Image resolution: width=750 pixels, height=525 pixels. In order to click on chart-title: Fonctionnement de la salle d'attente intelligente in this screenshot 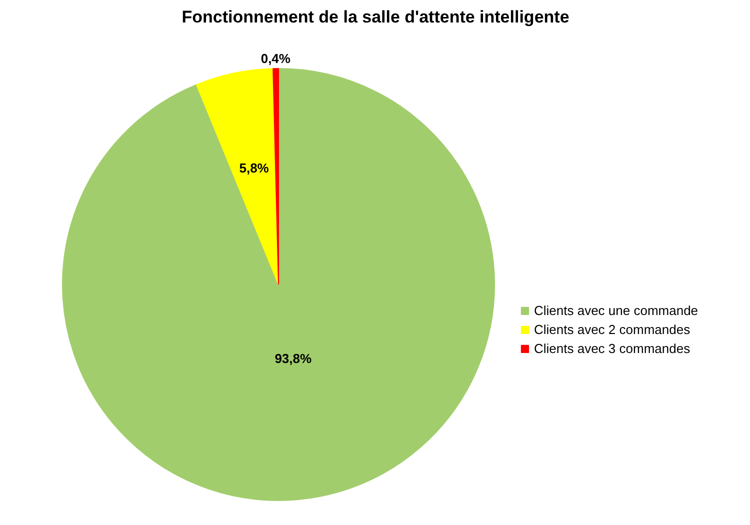, I will do `click(376, 17)`.